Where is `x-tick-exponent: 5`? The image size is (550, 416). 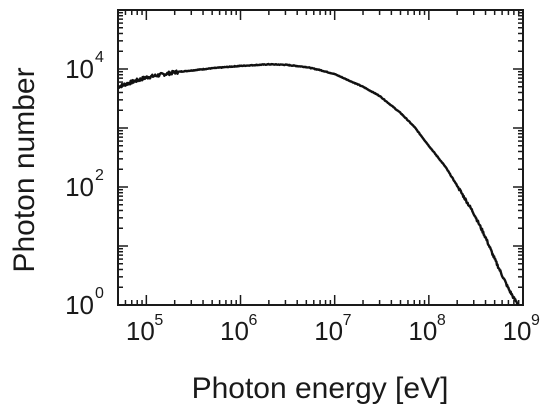 x-tick-exponent: 5 is located at coordinates (158, 320).